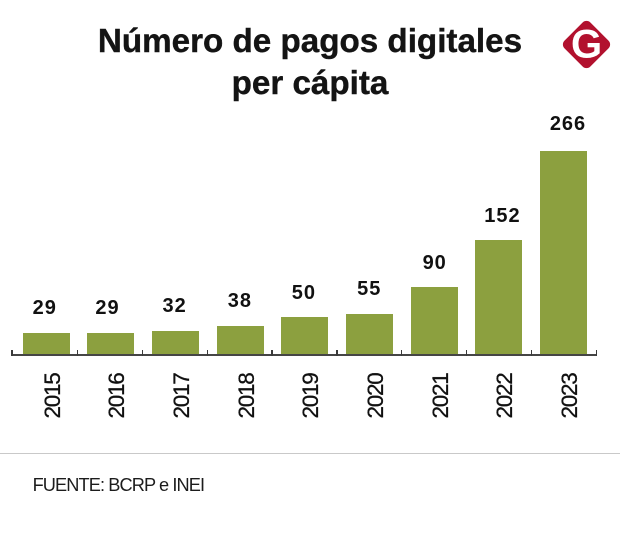 This screenshot has width=620, height=539. Describe the element at coordinates (585, 44) in the screenshot. I see `svg-text: G` at that location.